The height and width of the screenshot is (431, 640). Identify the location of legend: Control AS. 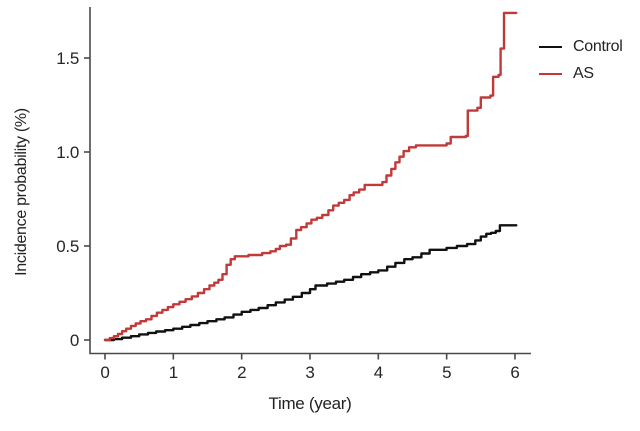
(581, 60).